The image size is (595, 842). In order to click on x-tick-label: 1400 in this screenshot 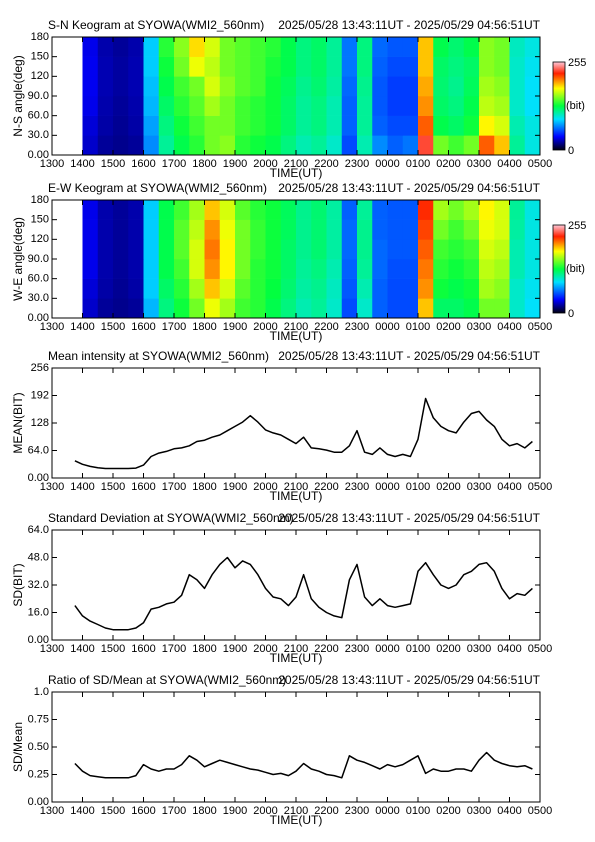, I will do `click(82, 327)`.